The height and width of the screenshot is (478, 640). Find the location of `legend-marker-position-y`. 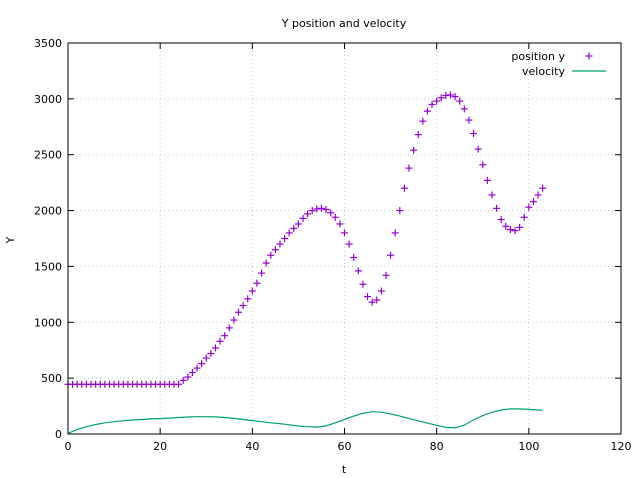

legend-marker-position-y is located at coordinates (589, 56).